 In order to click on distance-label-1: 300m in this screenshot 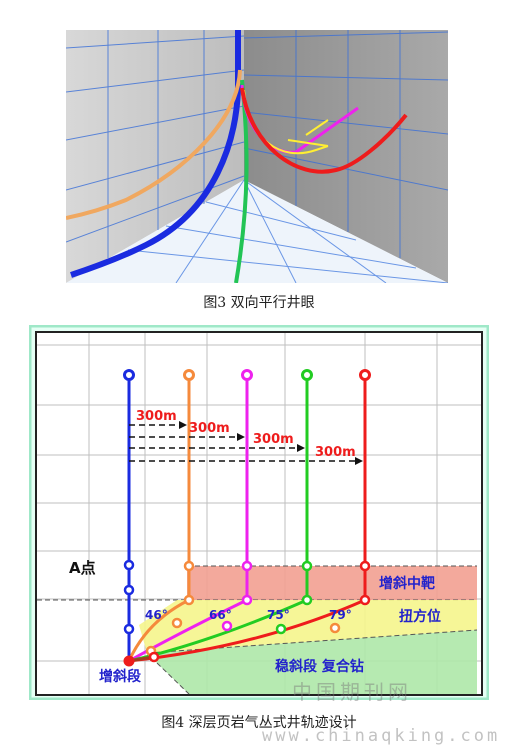, I will do `click(156, 416)`.